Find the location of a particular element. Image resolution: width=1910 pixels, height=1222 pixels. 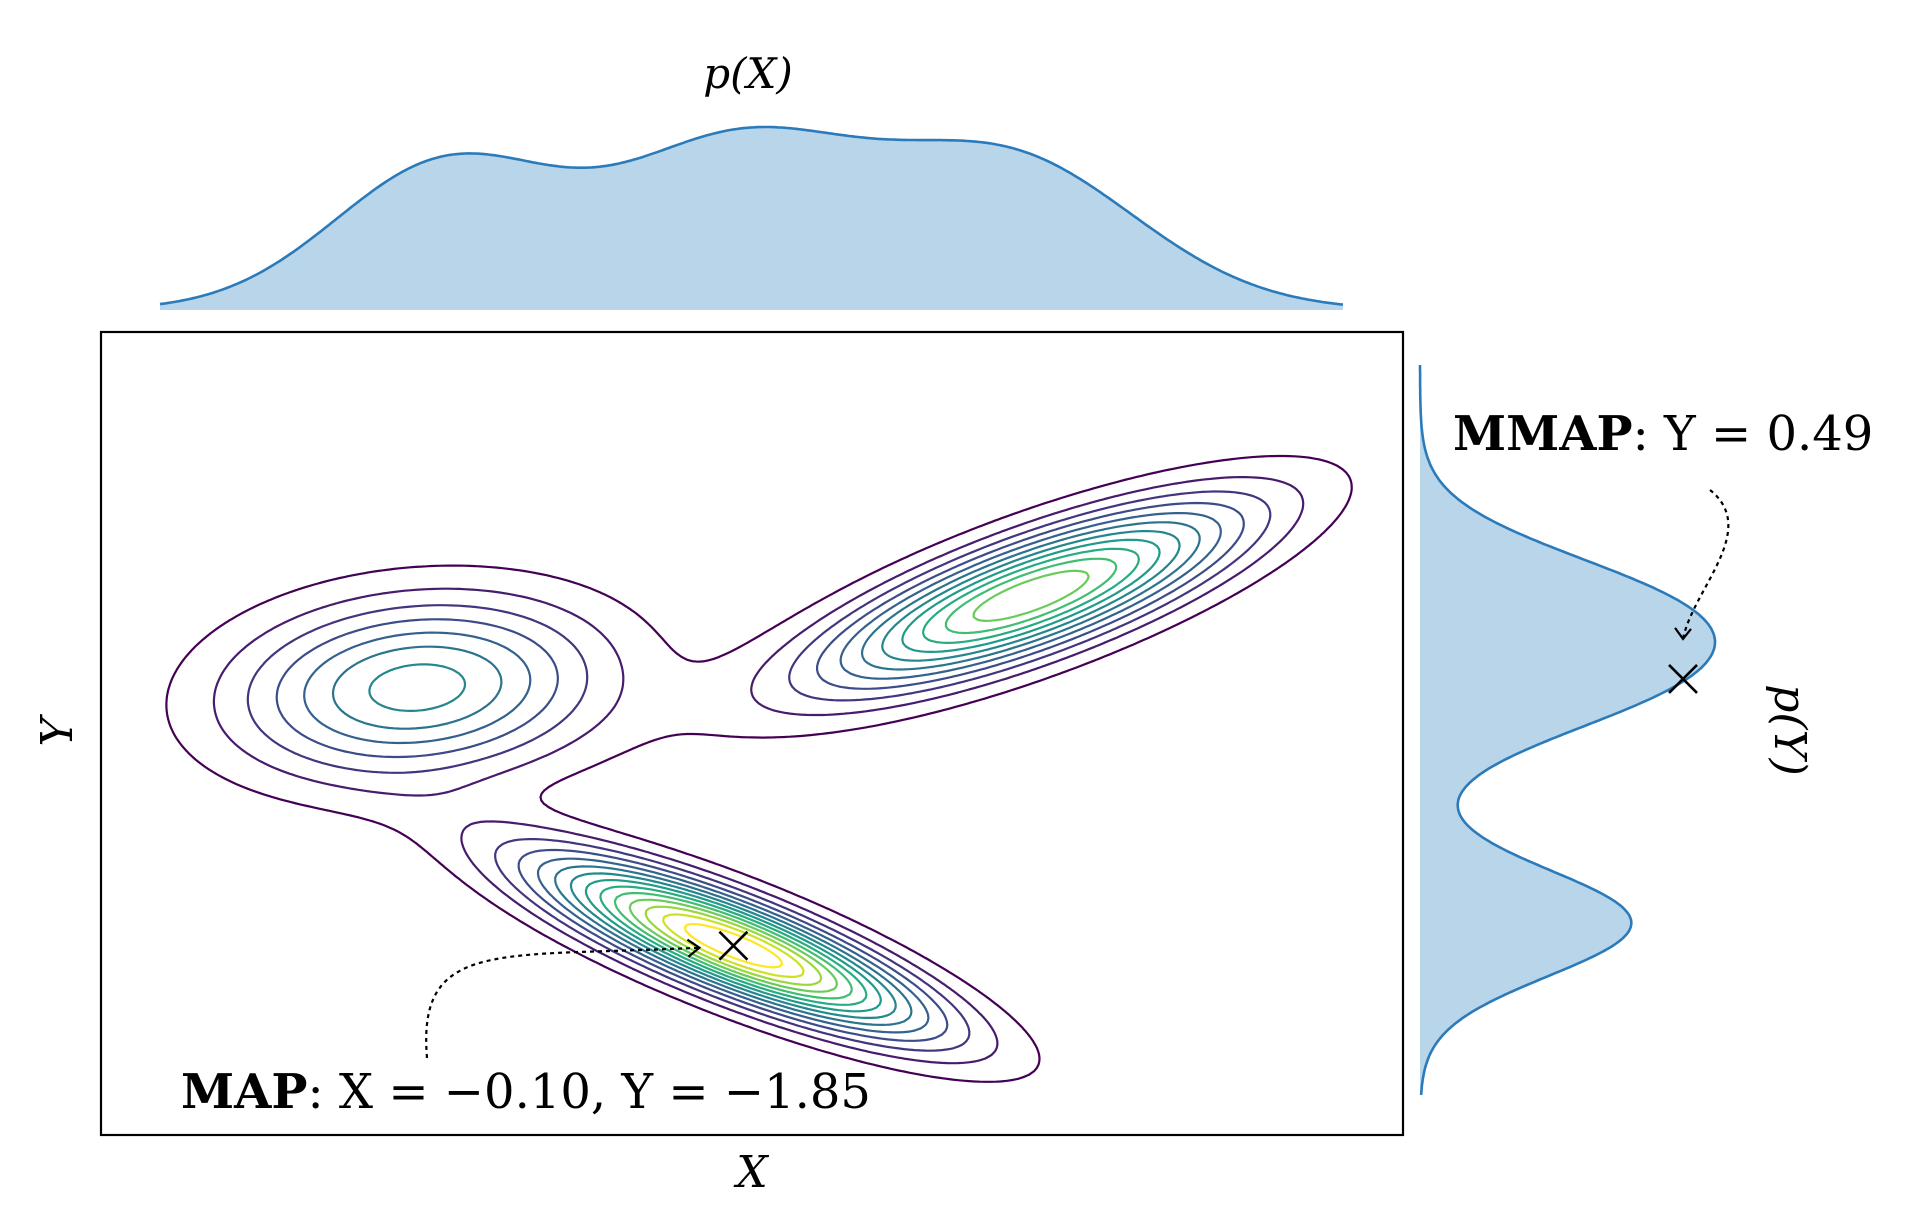

px-density-curve is located at coordinates (751, 215).